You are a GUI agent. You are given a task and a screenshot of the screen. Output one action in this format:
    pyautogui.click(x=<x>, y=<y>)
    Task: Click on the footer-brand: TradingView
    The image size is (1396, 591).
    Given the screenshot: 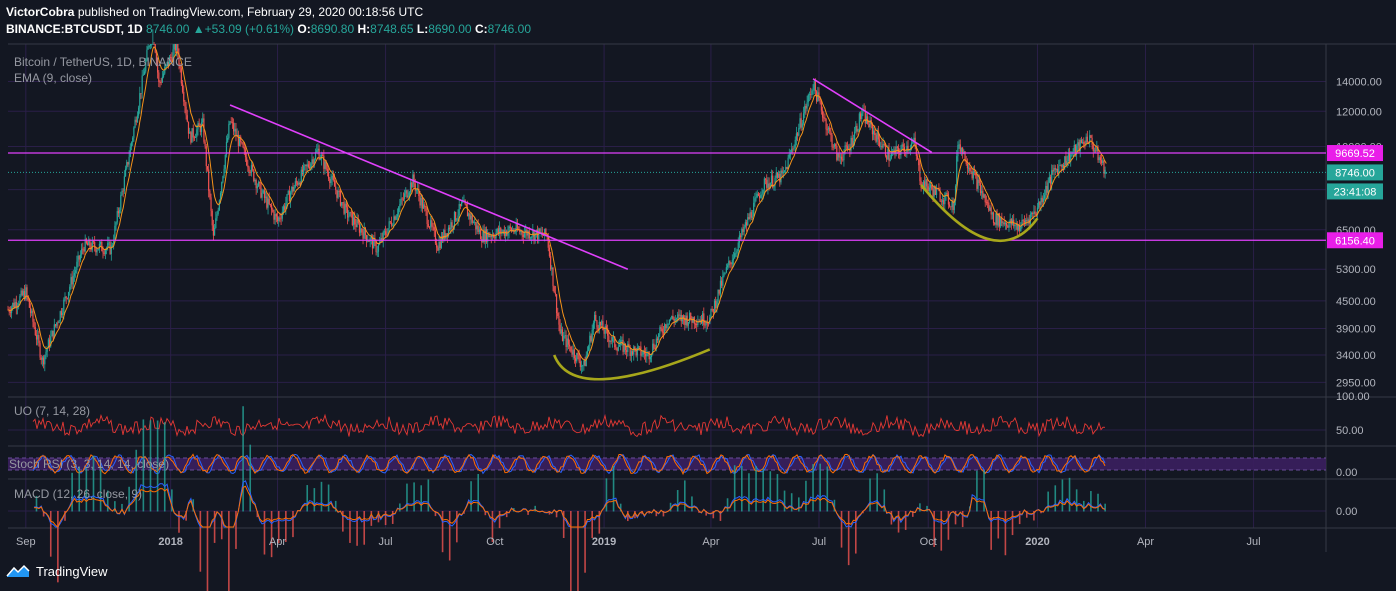 What is the action you would take?
    pyautogui.click(x=72, y=571)
    